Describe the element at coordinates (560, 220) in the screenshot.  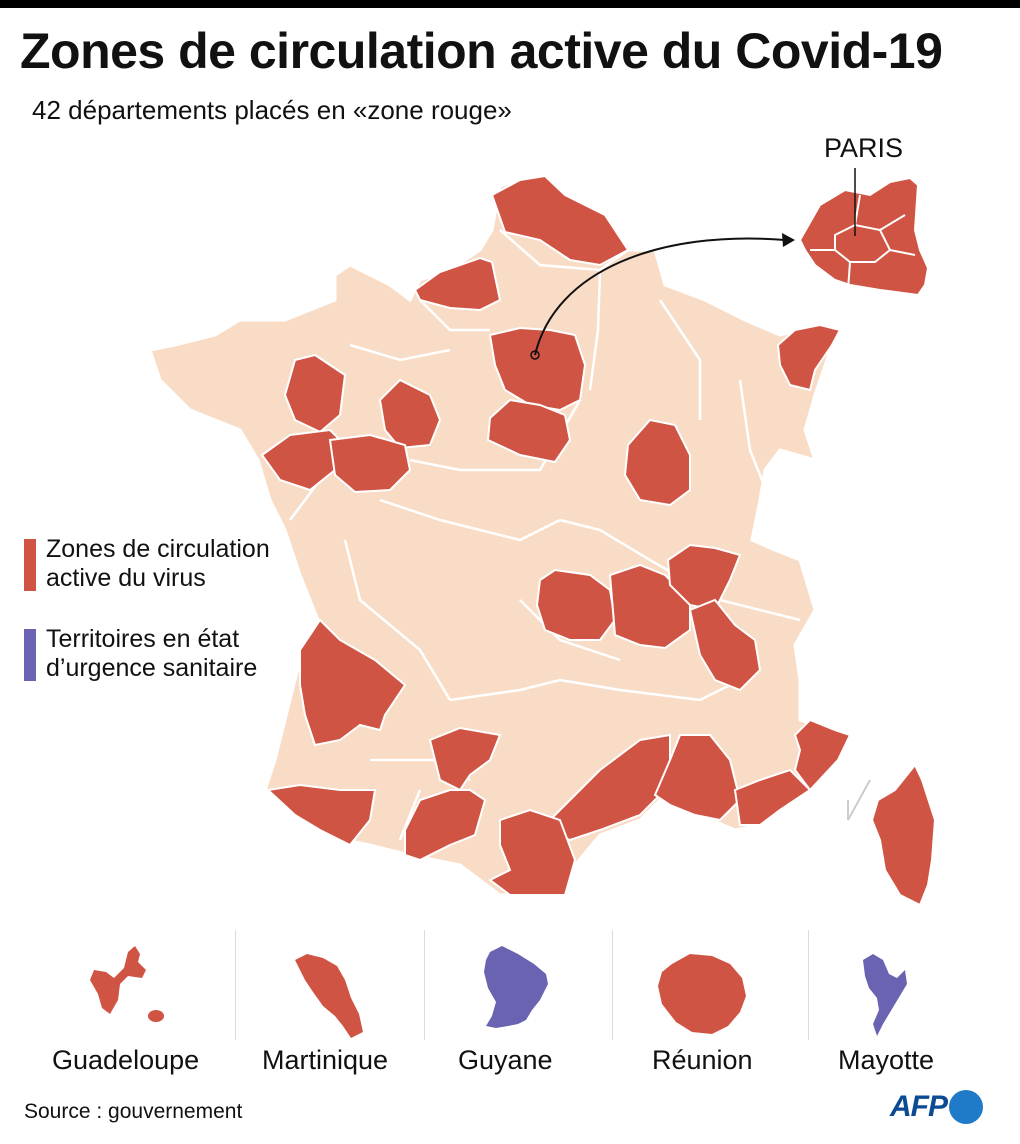
I see `dept-nord` at that location.